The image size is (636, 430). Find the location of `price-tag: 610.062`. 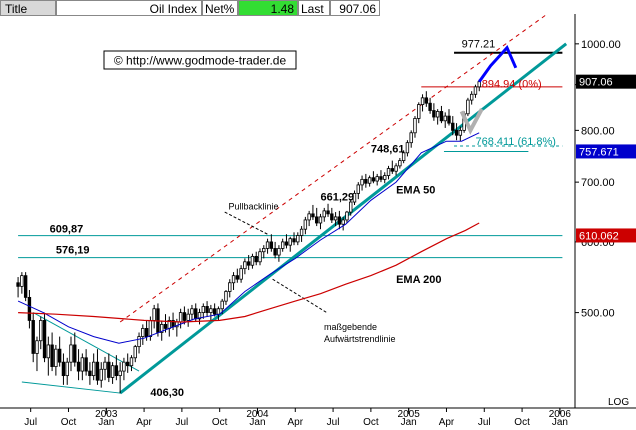

price-tag: 610.062 is located at coordinates (606, 235).